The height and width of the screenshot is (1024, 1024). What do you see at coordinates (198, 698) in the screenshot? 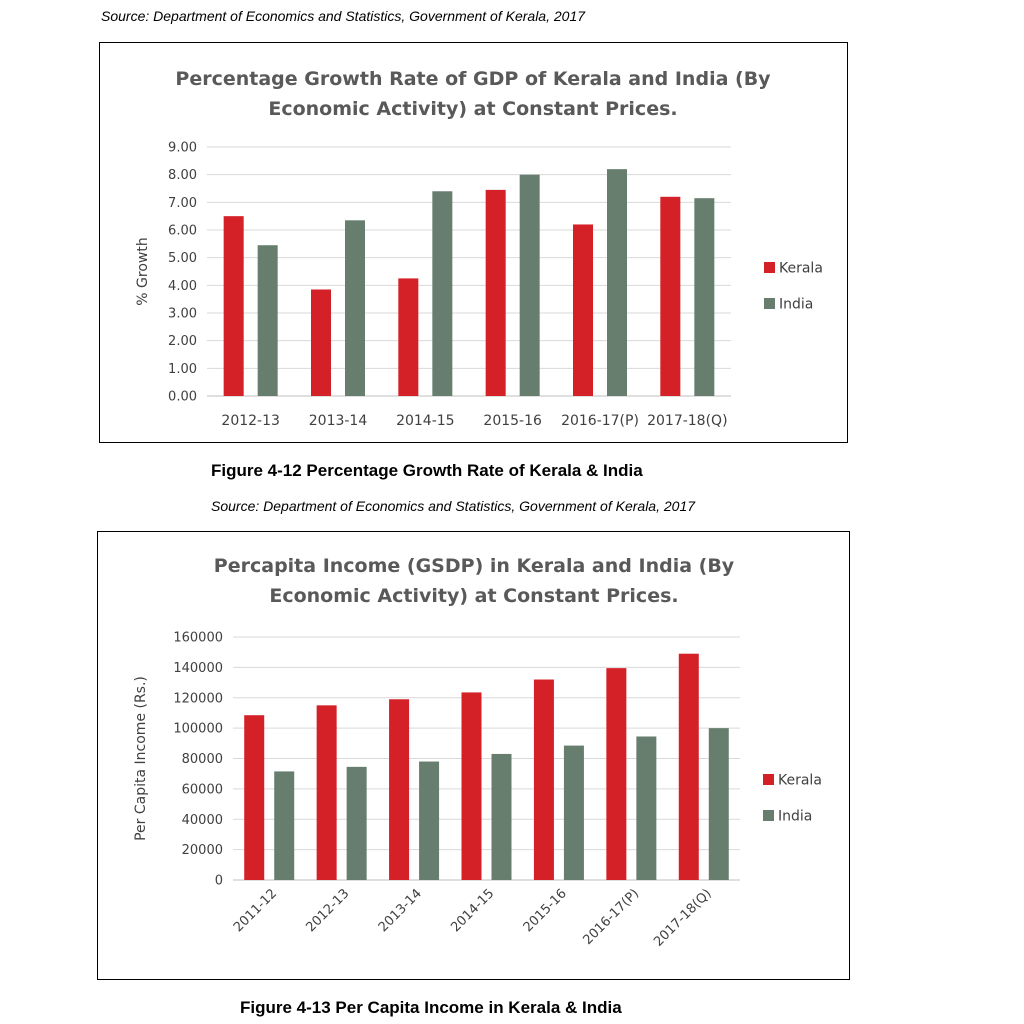
I see `y-tick-label: 120000` at bounding box center [198, 698].